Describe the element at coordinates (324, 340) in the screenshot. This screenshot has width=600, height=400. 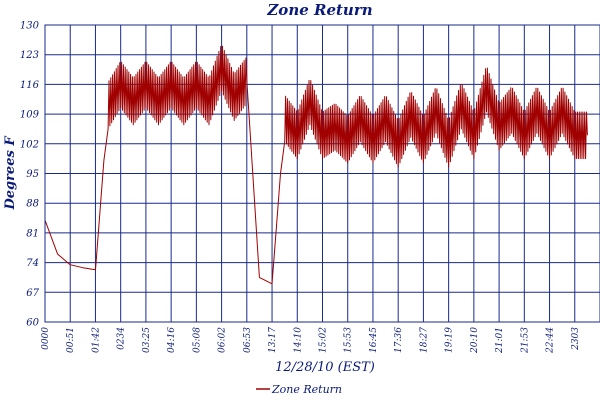
I see `x-tick-label: 15:02` at that location.